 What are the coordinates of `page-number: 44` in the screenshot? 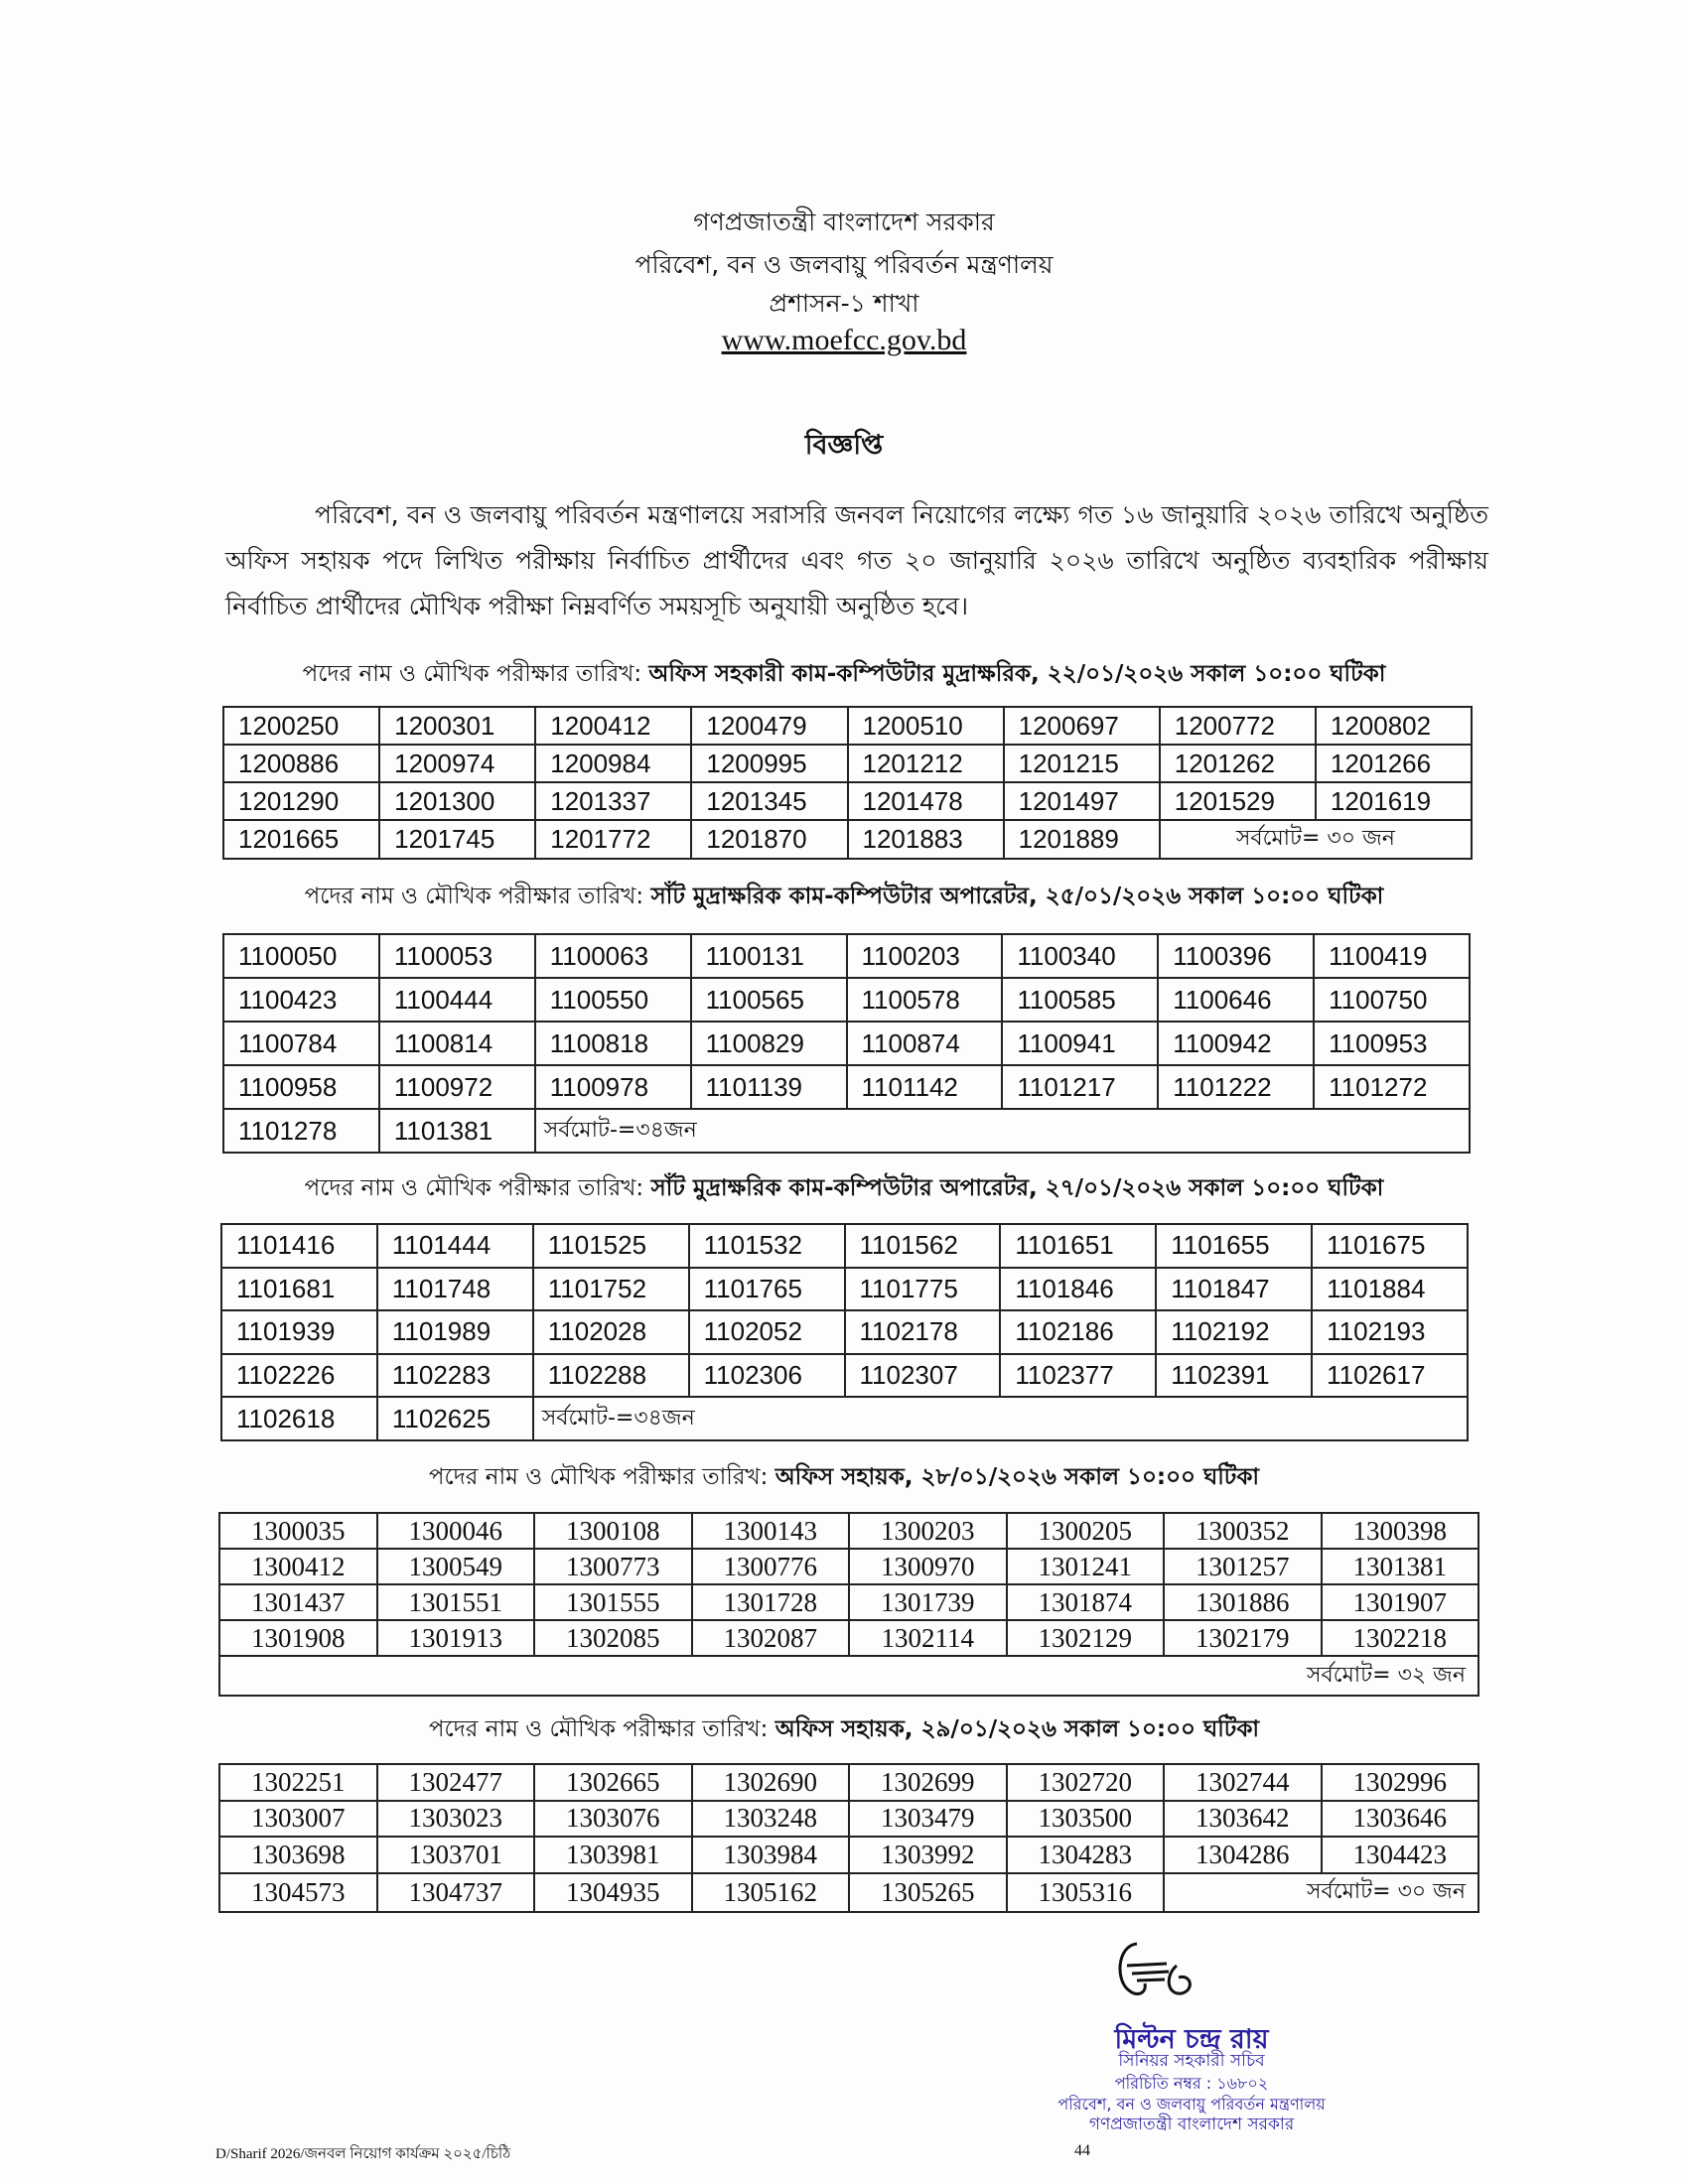 It's located at (1082, 2150).